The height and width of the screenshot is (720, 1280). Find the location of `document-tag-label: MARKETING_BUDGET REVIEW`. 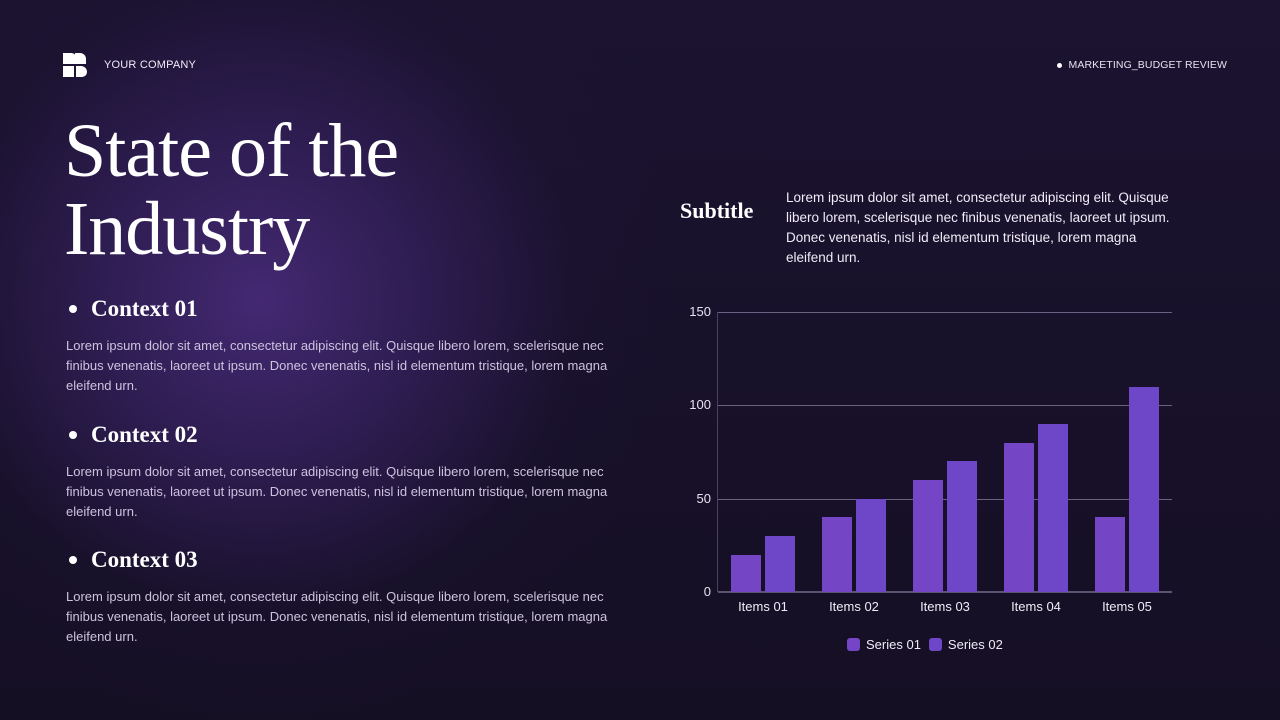

document-tag-label: MARKETING_BUDGET REVIEW is located at coordinates (1147, 65).